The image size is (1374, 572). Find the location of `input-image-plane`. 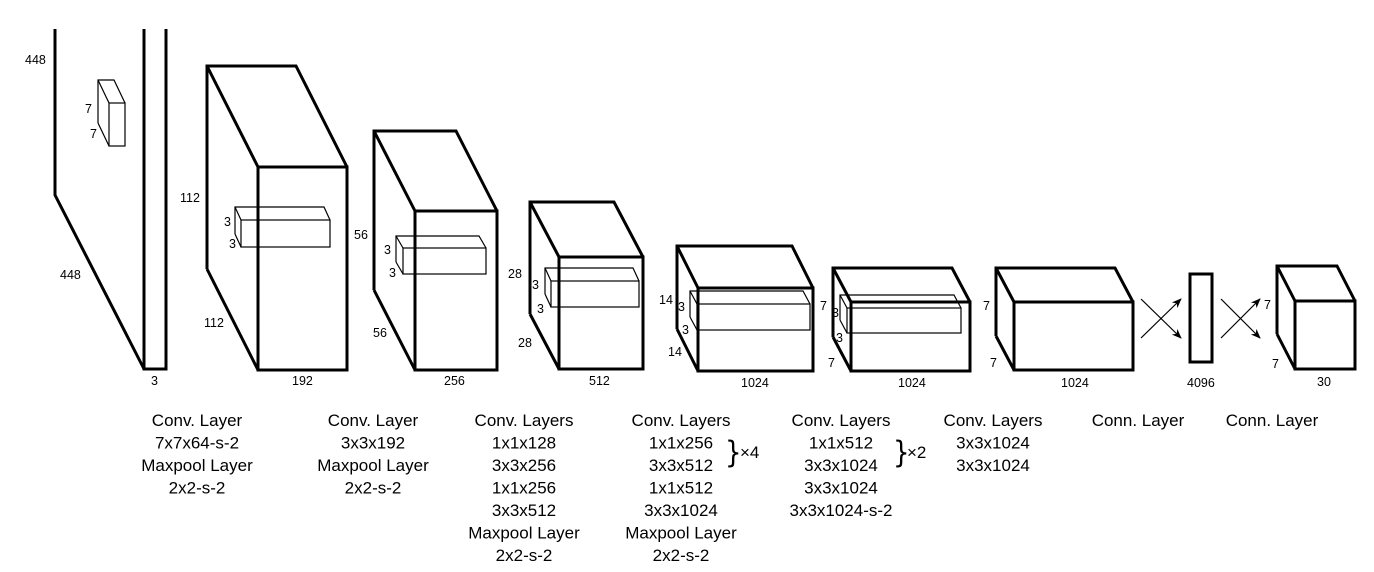

input-image-plane is located at coordinates (110, 200).